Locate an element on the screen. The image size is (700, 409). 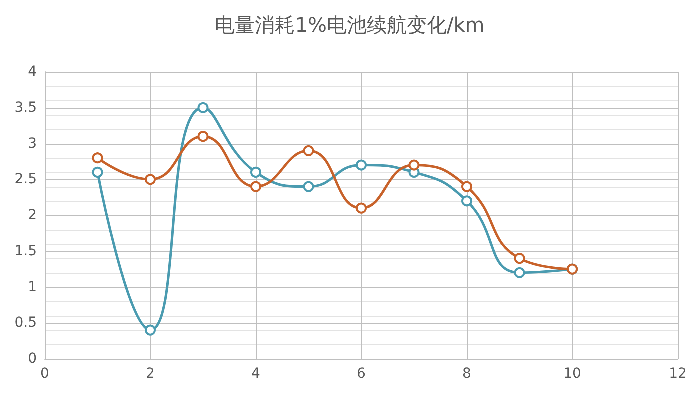
y-tick-label: 4 is located at coordinates (33, 72).